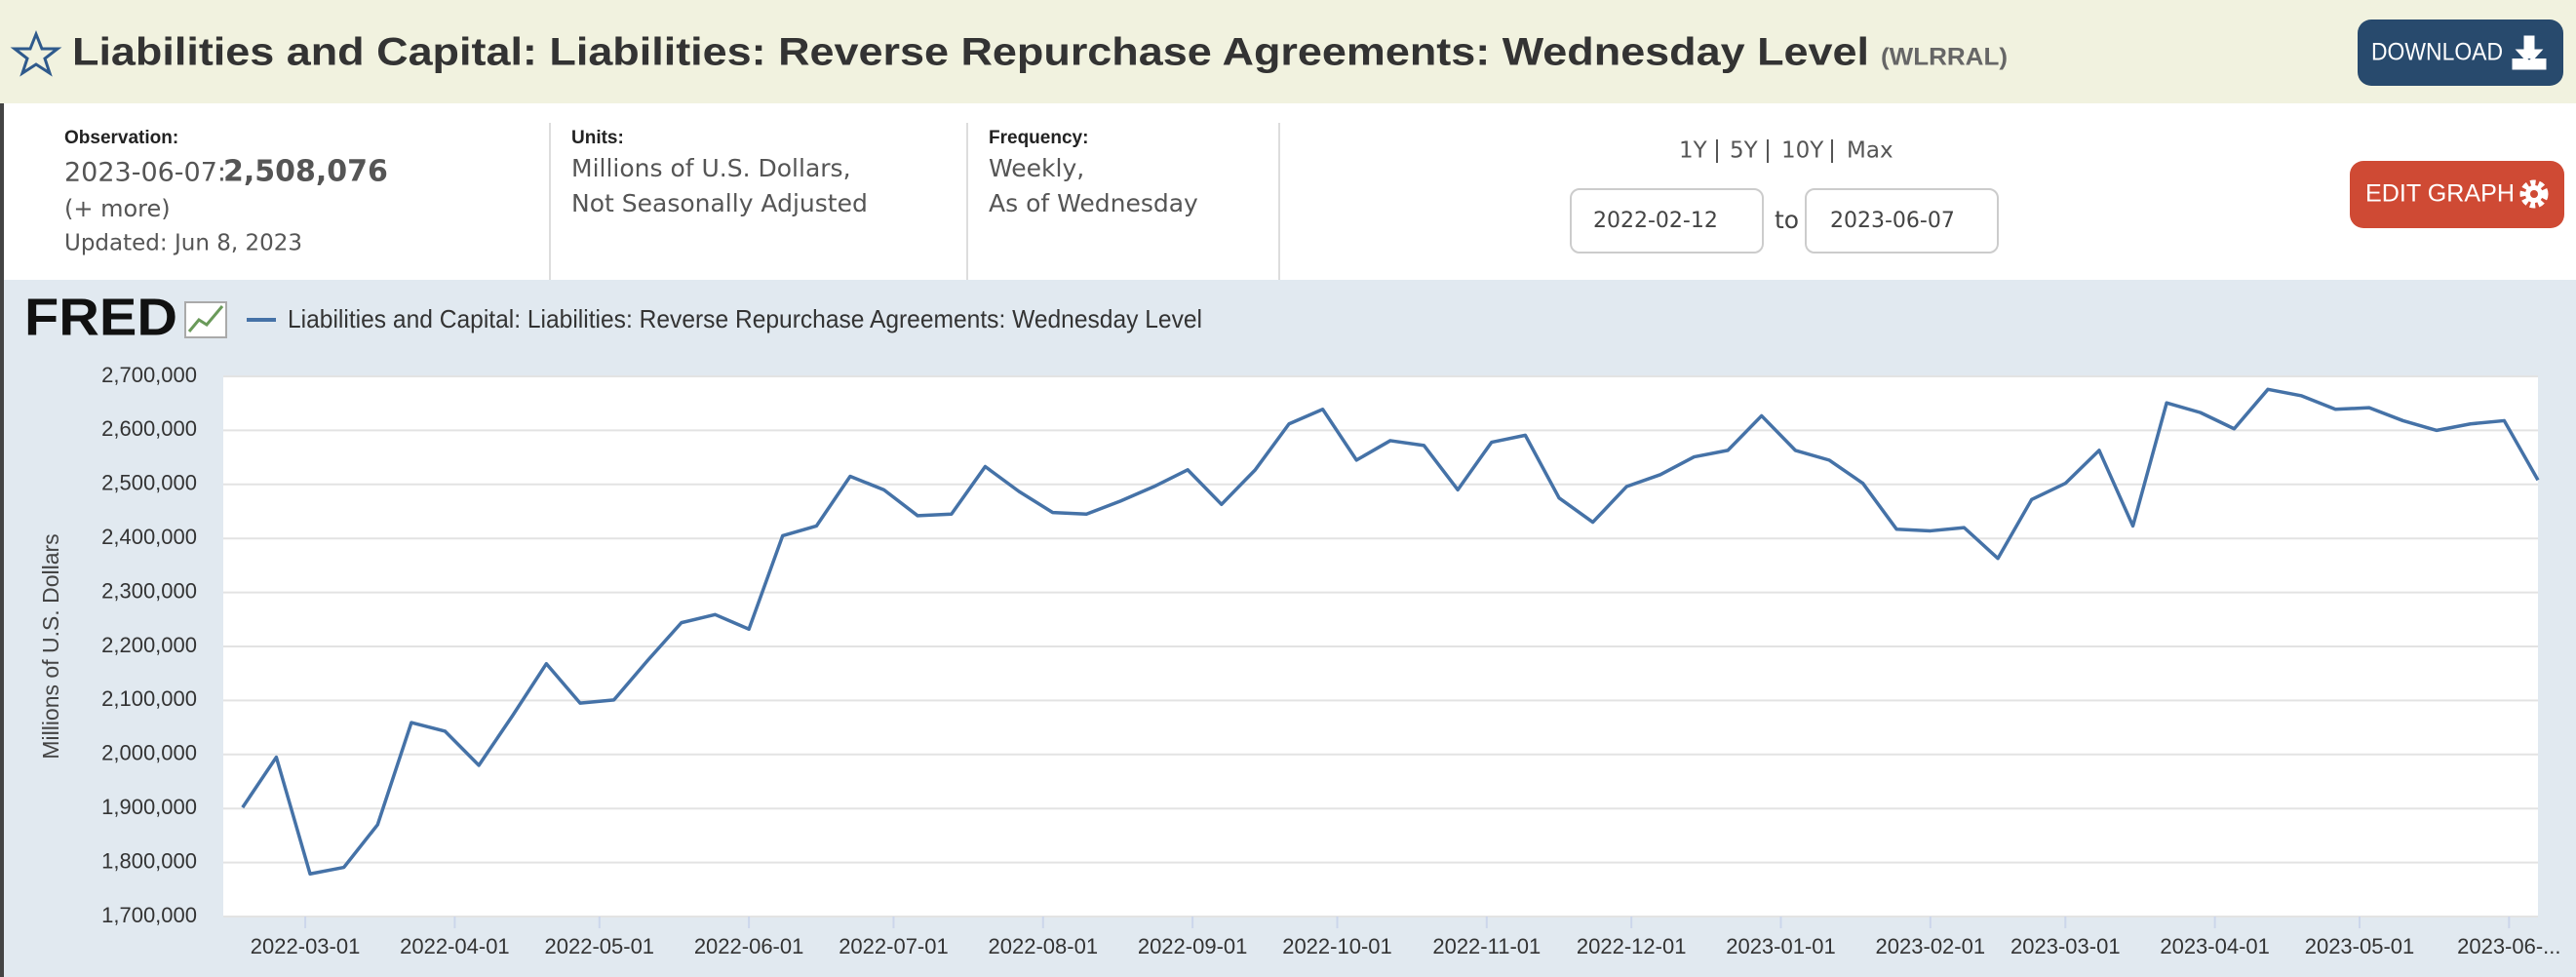 The height and width of the screenshot is (977, 2576). What do you see at coordinates (2360, 946) in the screenshot?
I see `x-tick-label: 2023-05-01` at bounding box center [2360, 946].